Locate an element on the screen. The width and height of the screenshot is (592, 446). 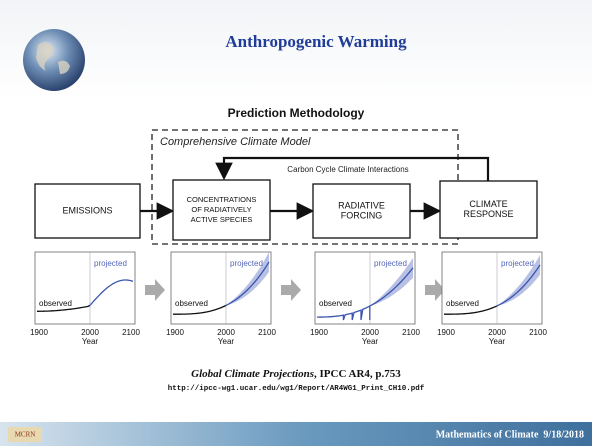
node-label: OF RADIATIVELY is located at coordinates (221, 209).